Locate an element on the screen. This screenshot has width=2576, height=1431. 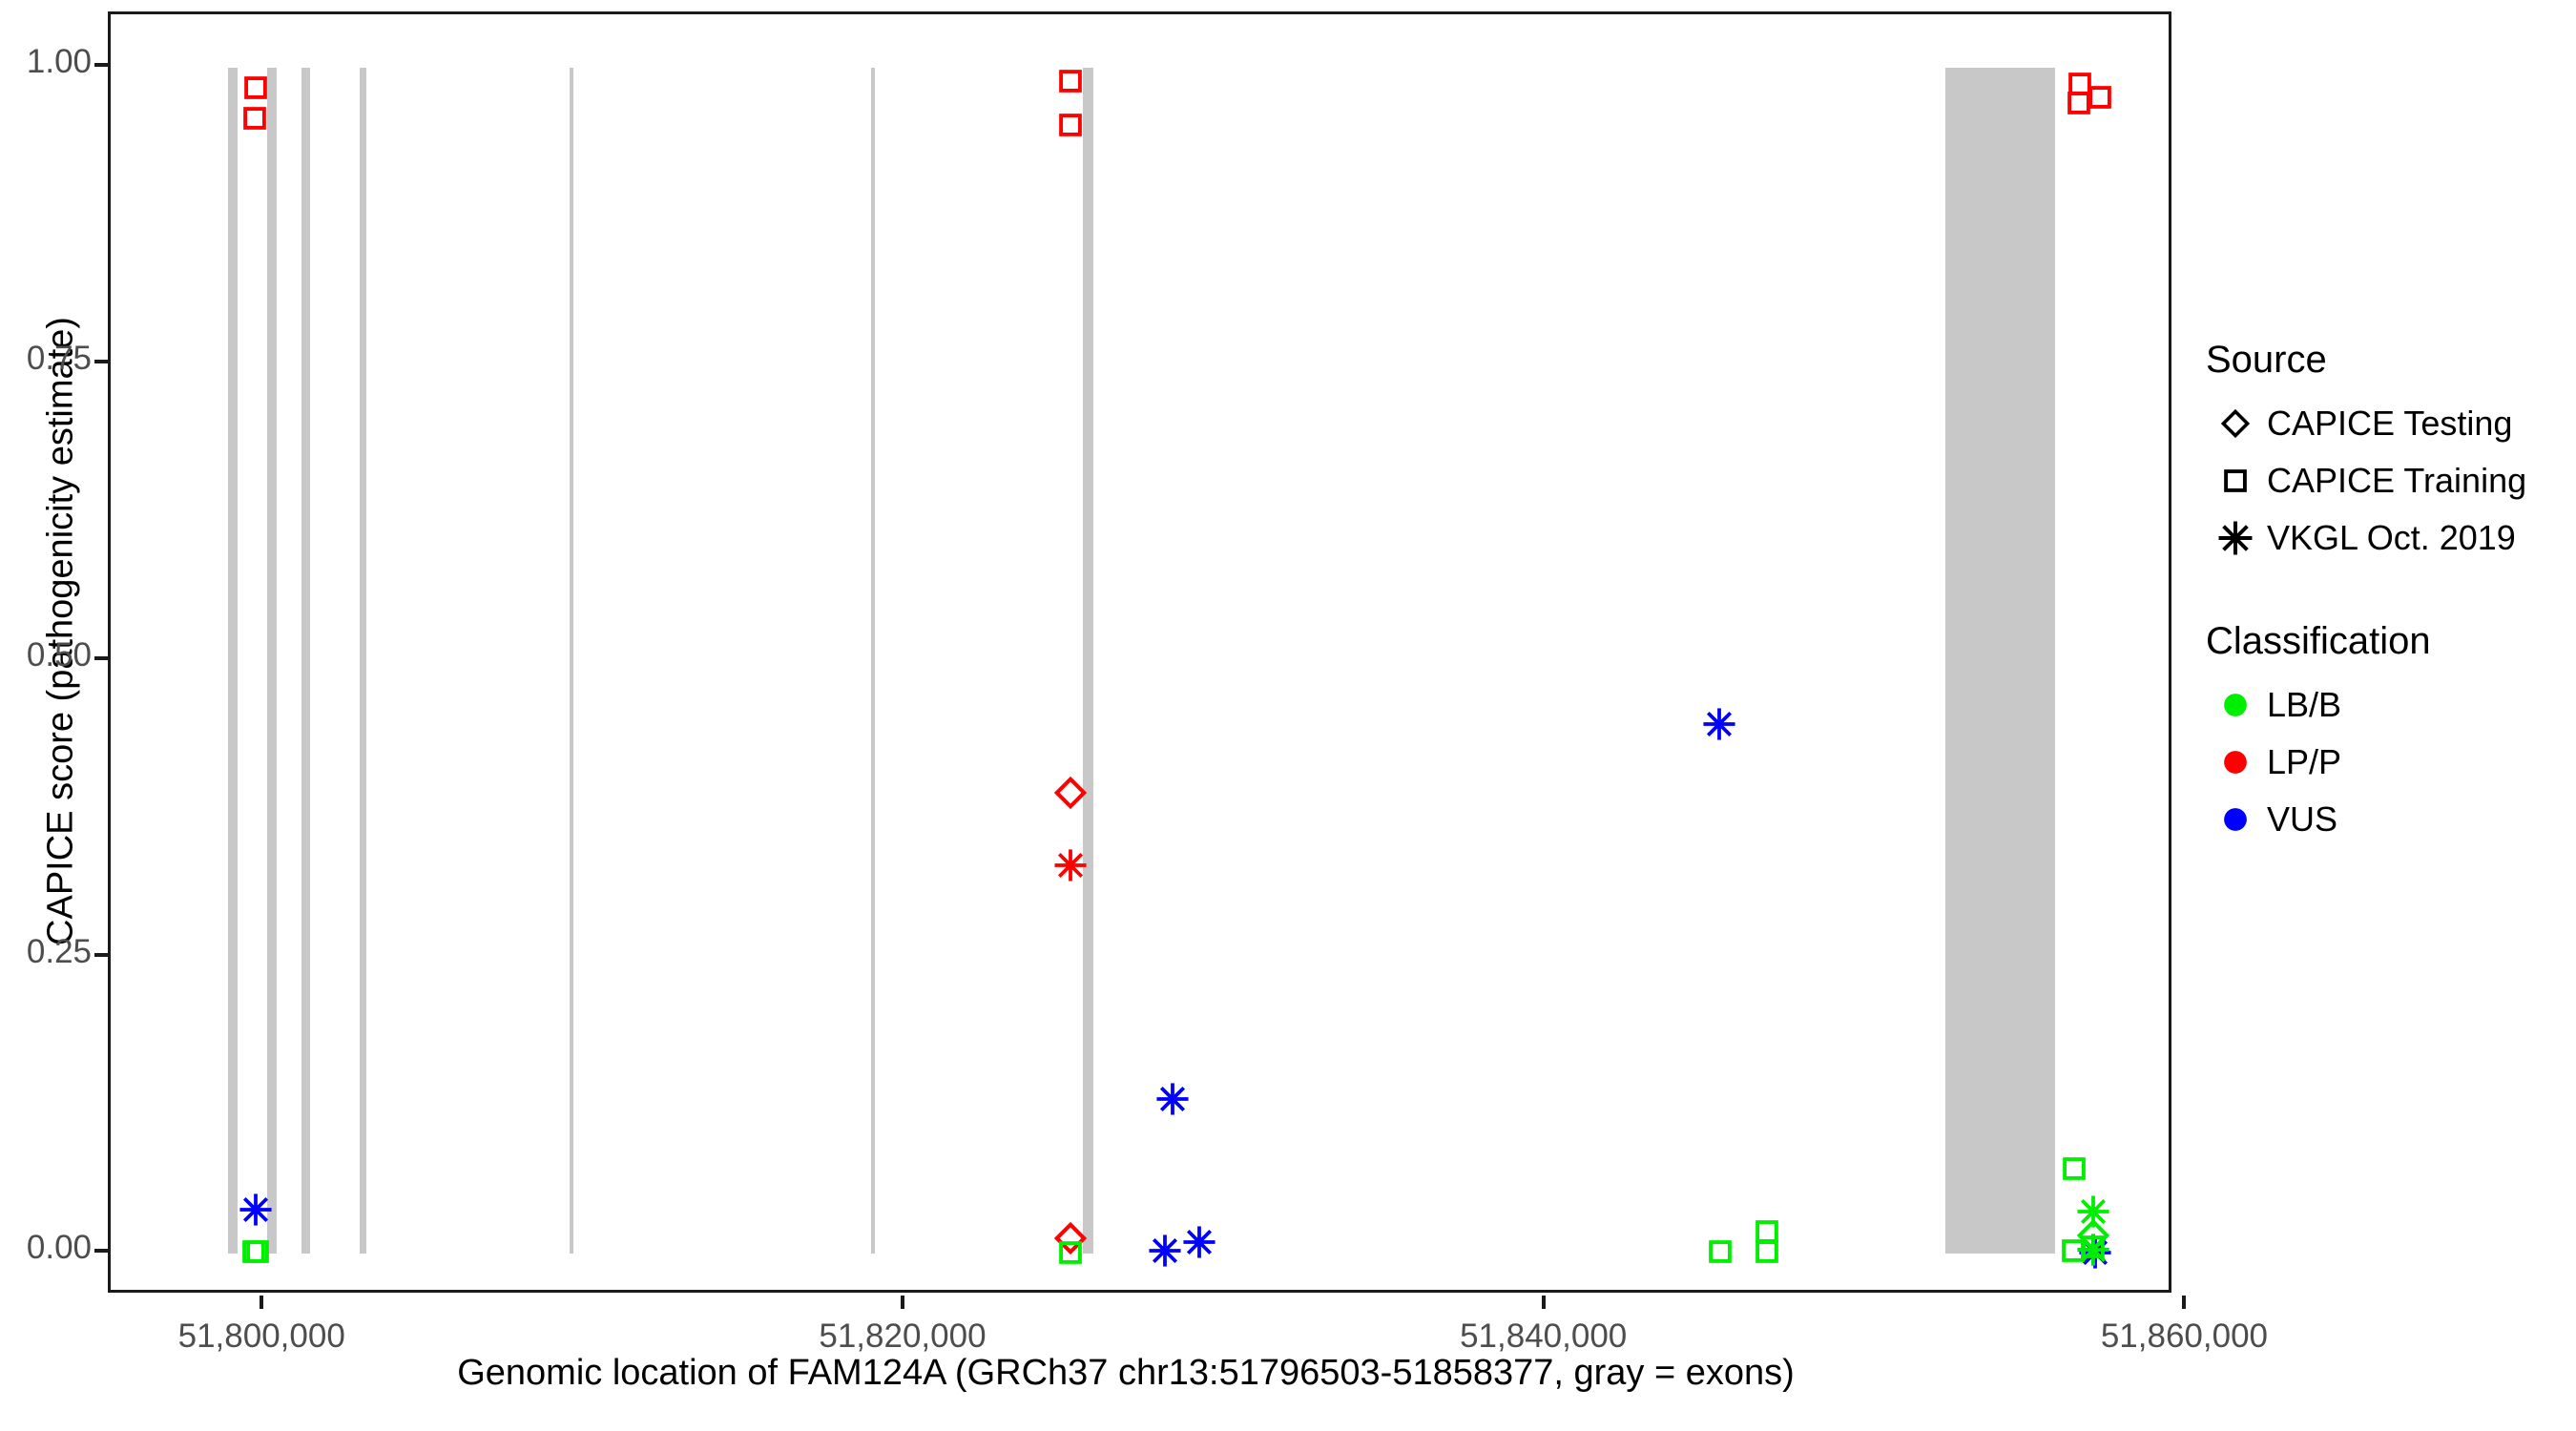
legend-item-lb-b: LB/B is located at coordinates (2385, 705).